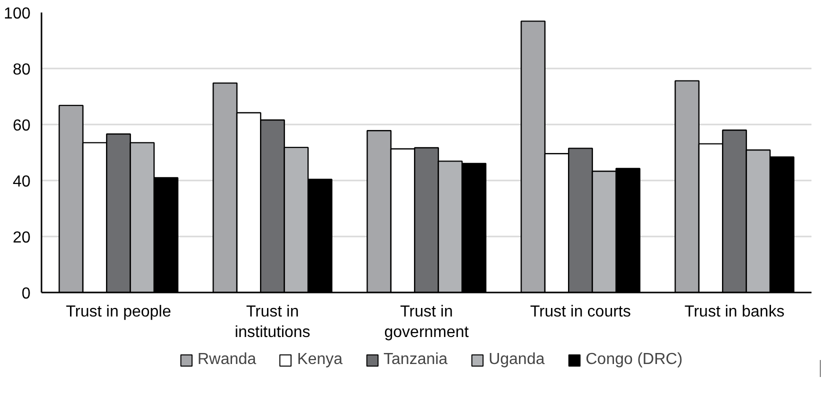 Image resolution: width=832 pixels, height=415 pixels. I want to click on y-tick-label: 80, so click(21, 70).